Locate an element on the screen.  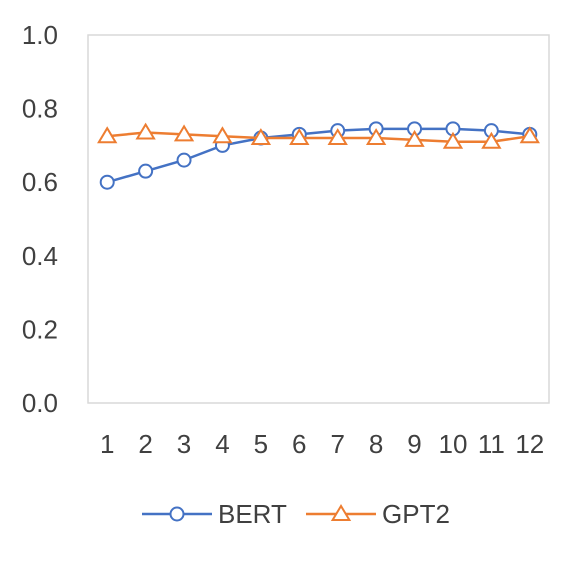
x-tick-label: 11 is located at coordinates (491, 444).